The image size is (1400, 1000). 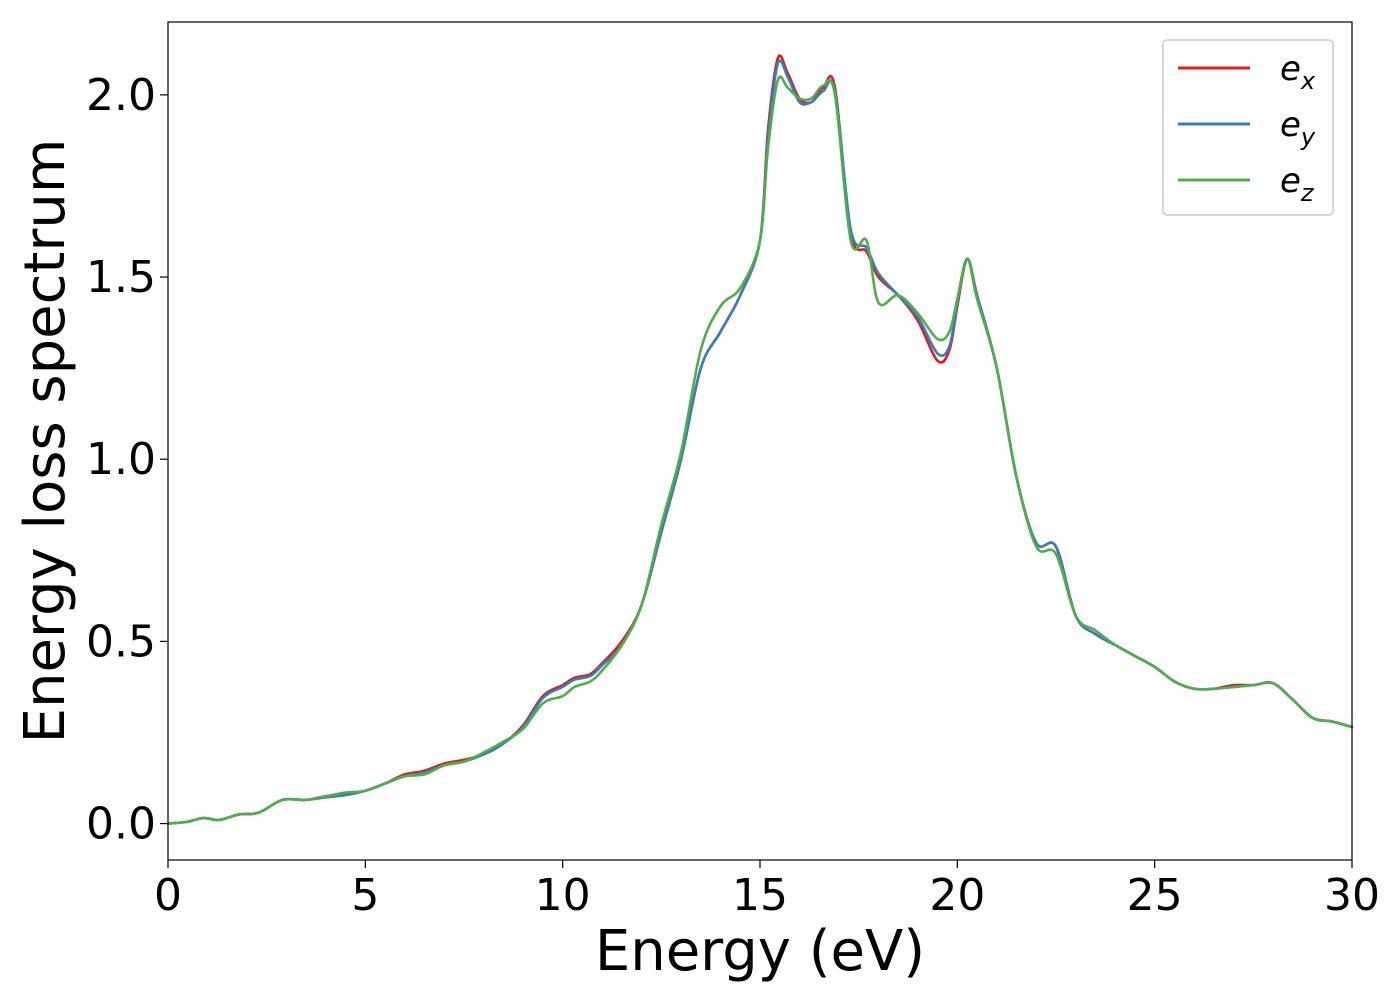 I want to click on legend-label-y: ey, so click(x=1298, y=128).